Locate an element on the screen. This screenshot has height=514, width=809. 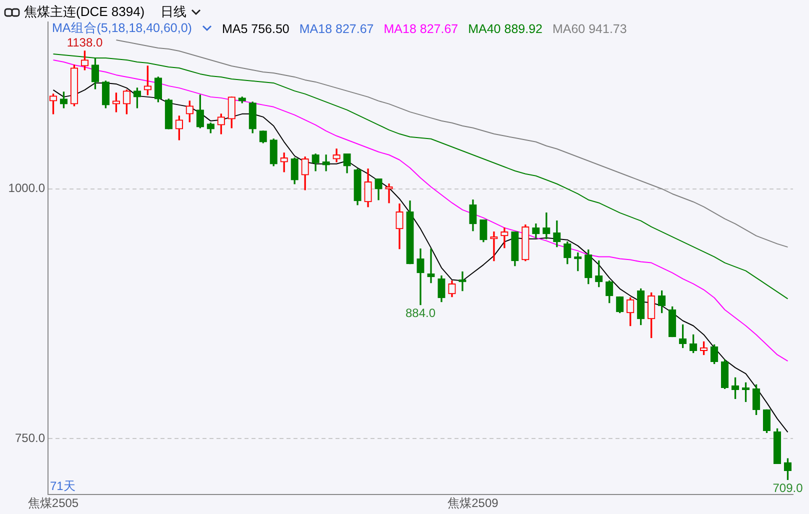
text: MA18 827.67 is located at coordinates (421, 29).